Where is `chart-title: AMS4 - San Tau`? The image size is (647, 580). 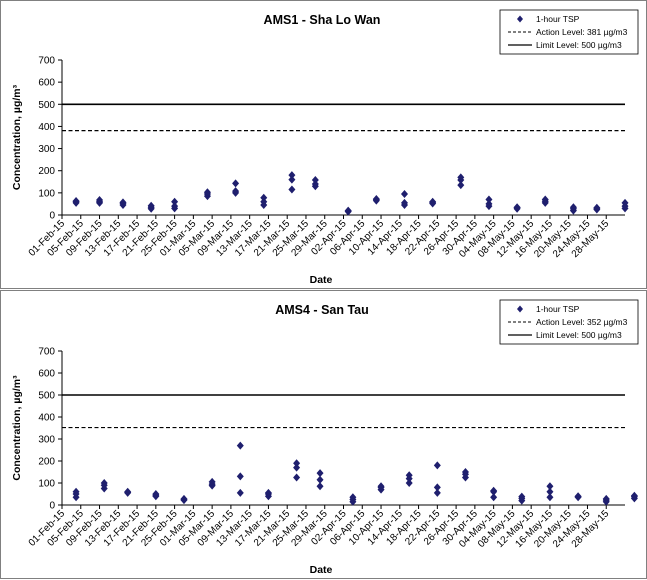 chart-title: AMS4 - San Tau is located at coordinates (322, 310).